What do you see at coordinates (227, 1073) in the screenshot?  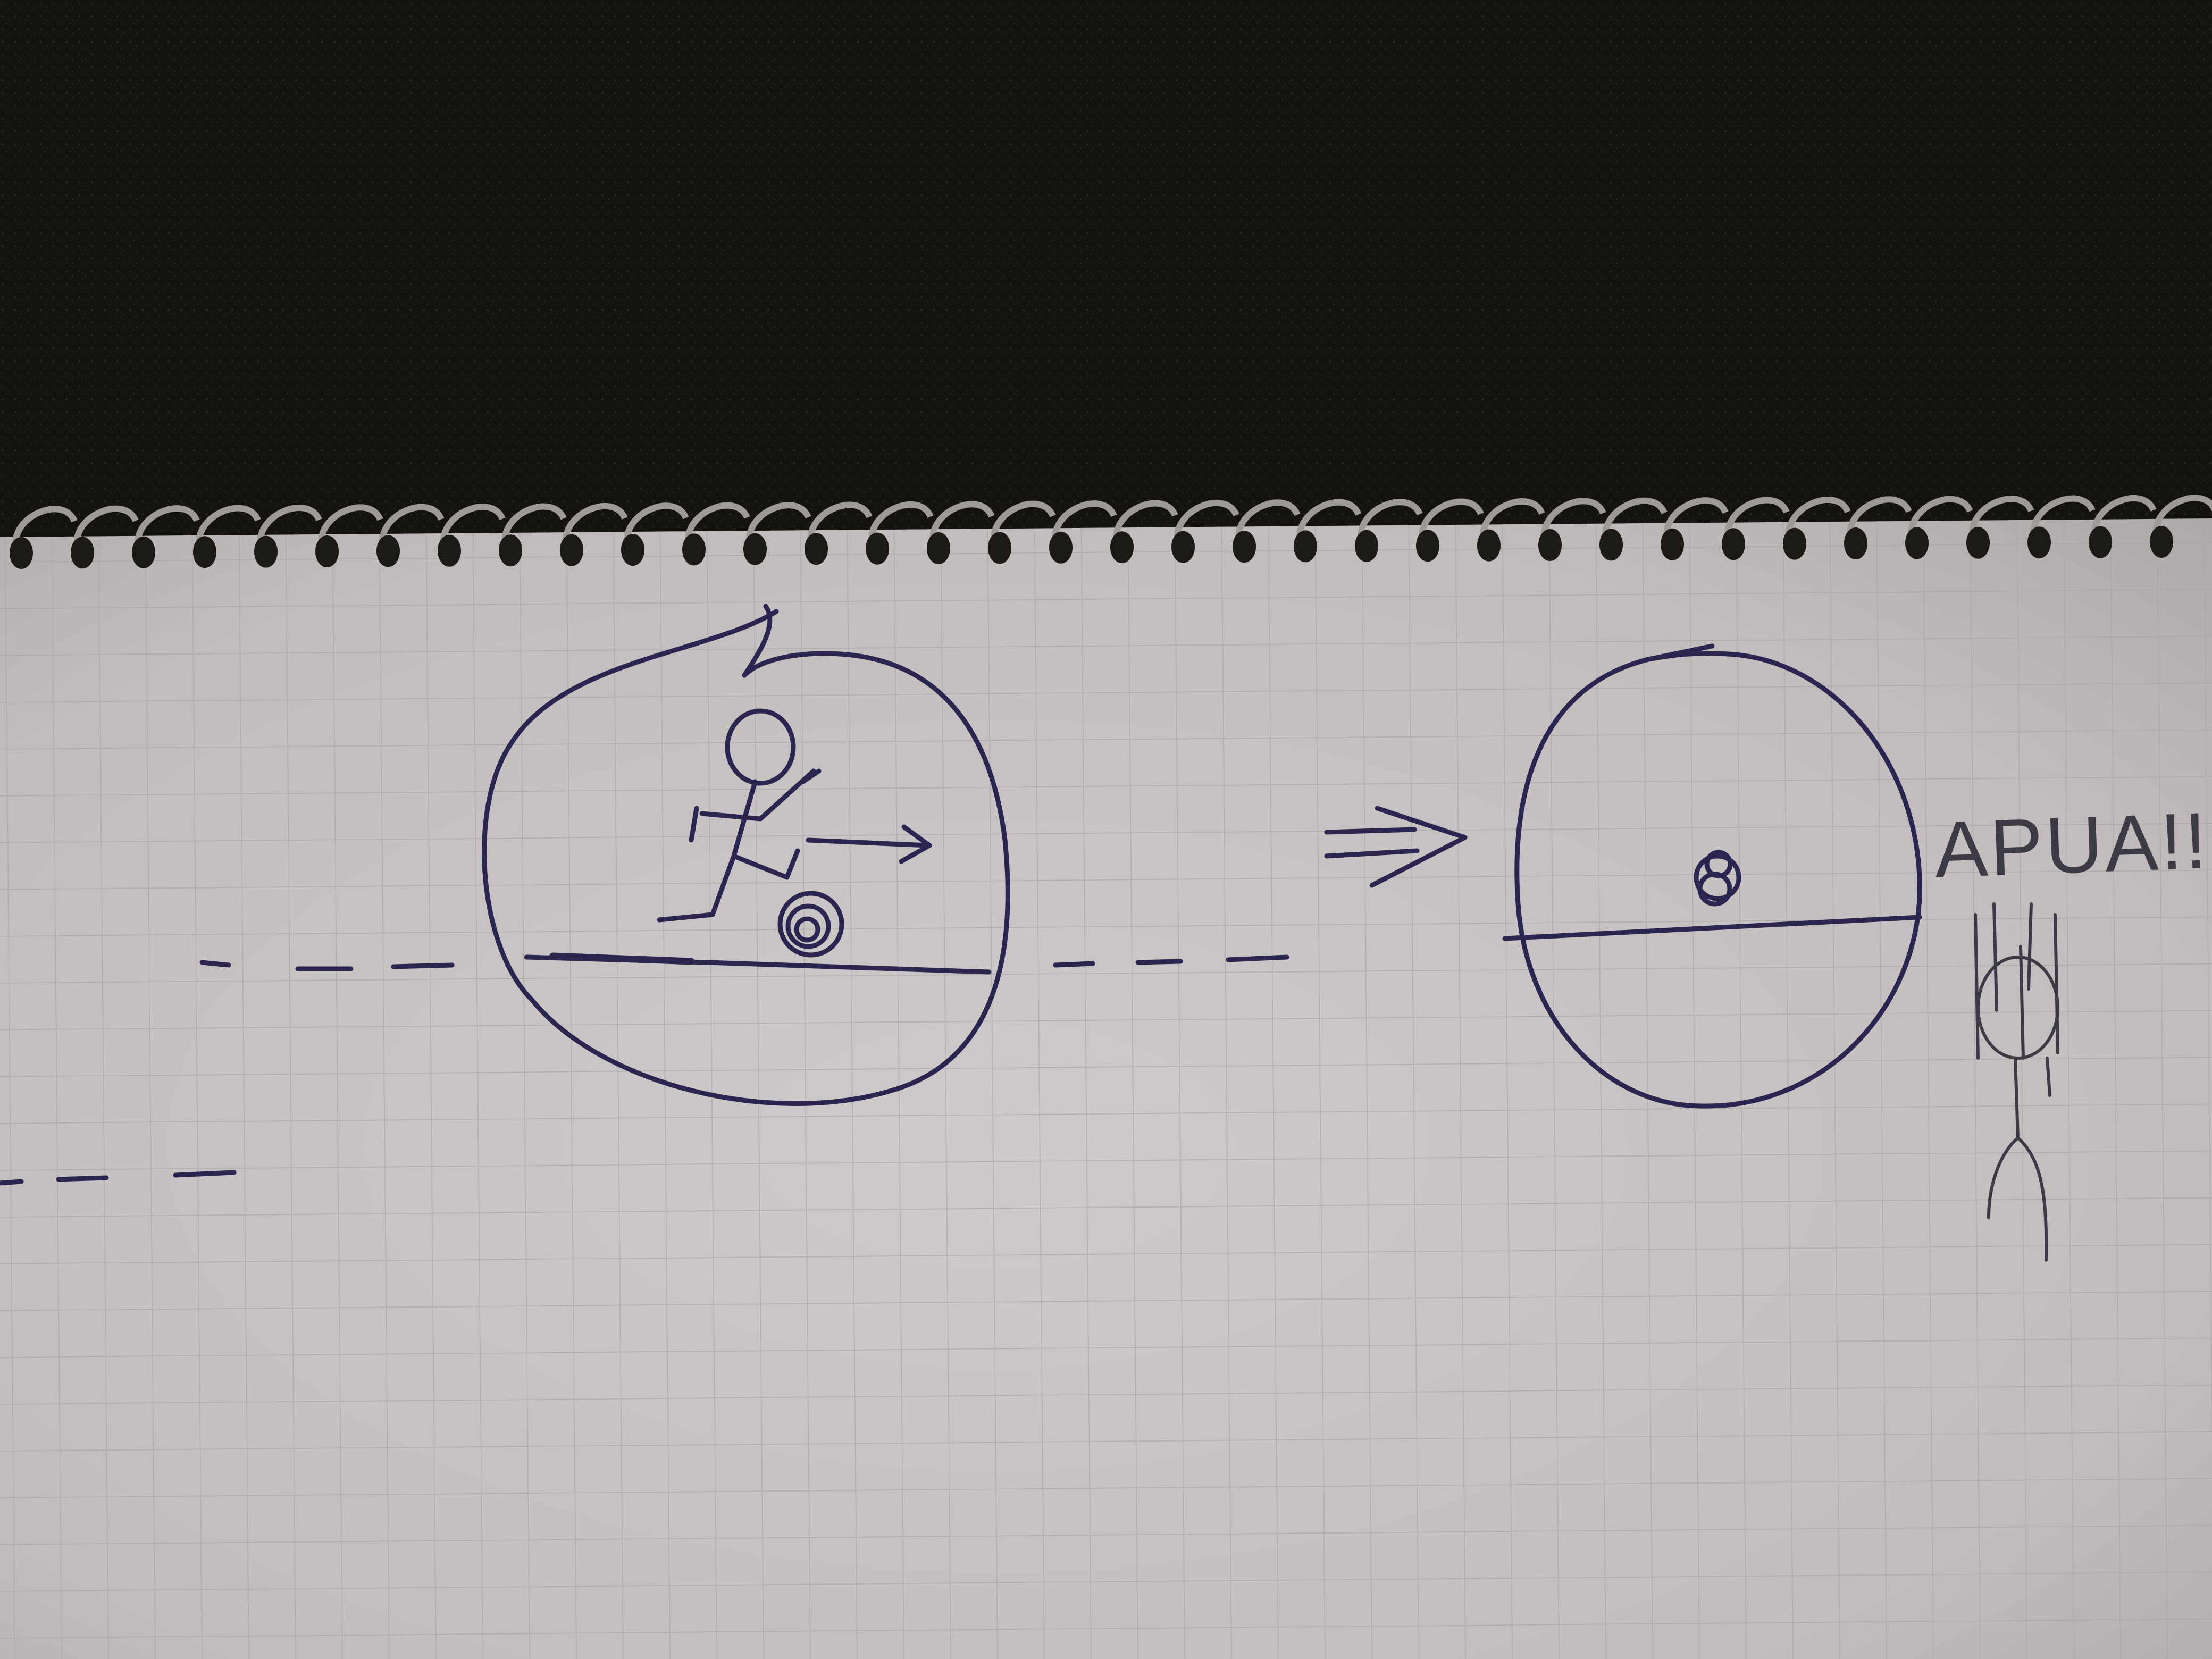 I see `dashed-line-left` at bounding box center [227, 1073].